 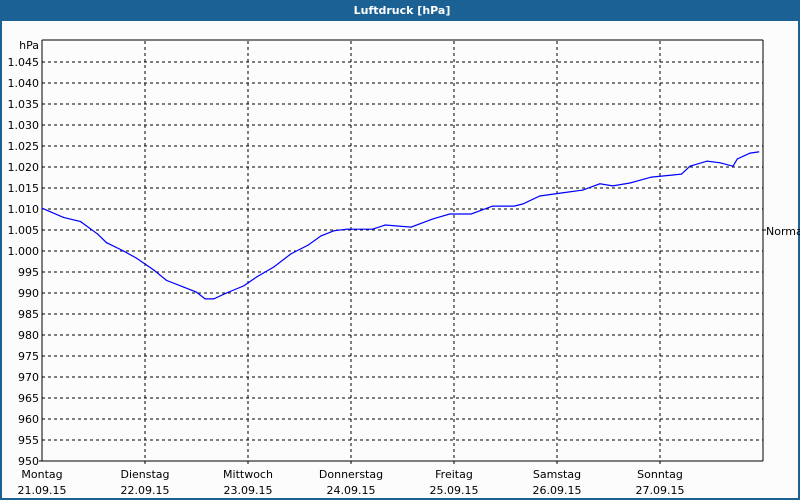 What do you see at coordinates (28, 314) in the screenshot?
I see `y-tick-label: 985` at bounding box center [28, 314].